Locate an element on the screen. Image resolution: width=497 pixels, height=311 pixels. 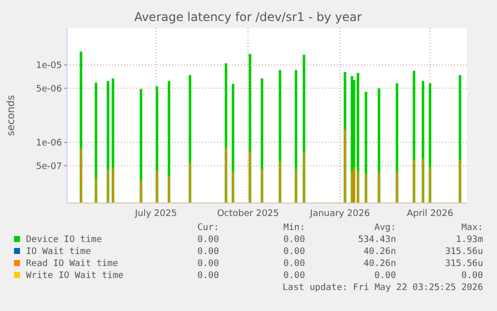
text: 534.43n is located at coordinates (377, 240).